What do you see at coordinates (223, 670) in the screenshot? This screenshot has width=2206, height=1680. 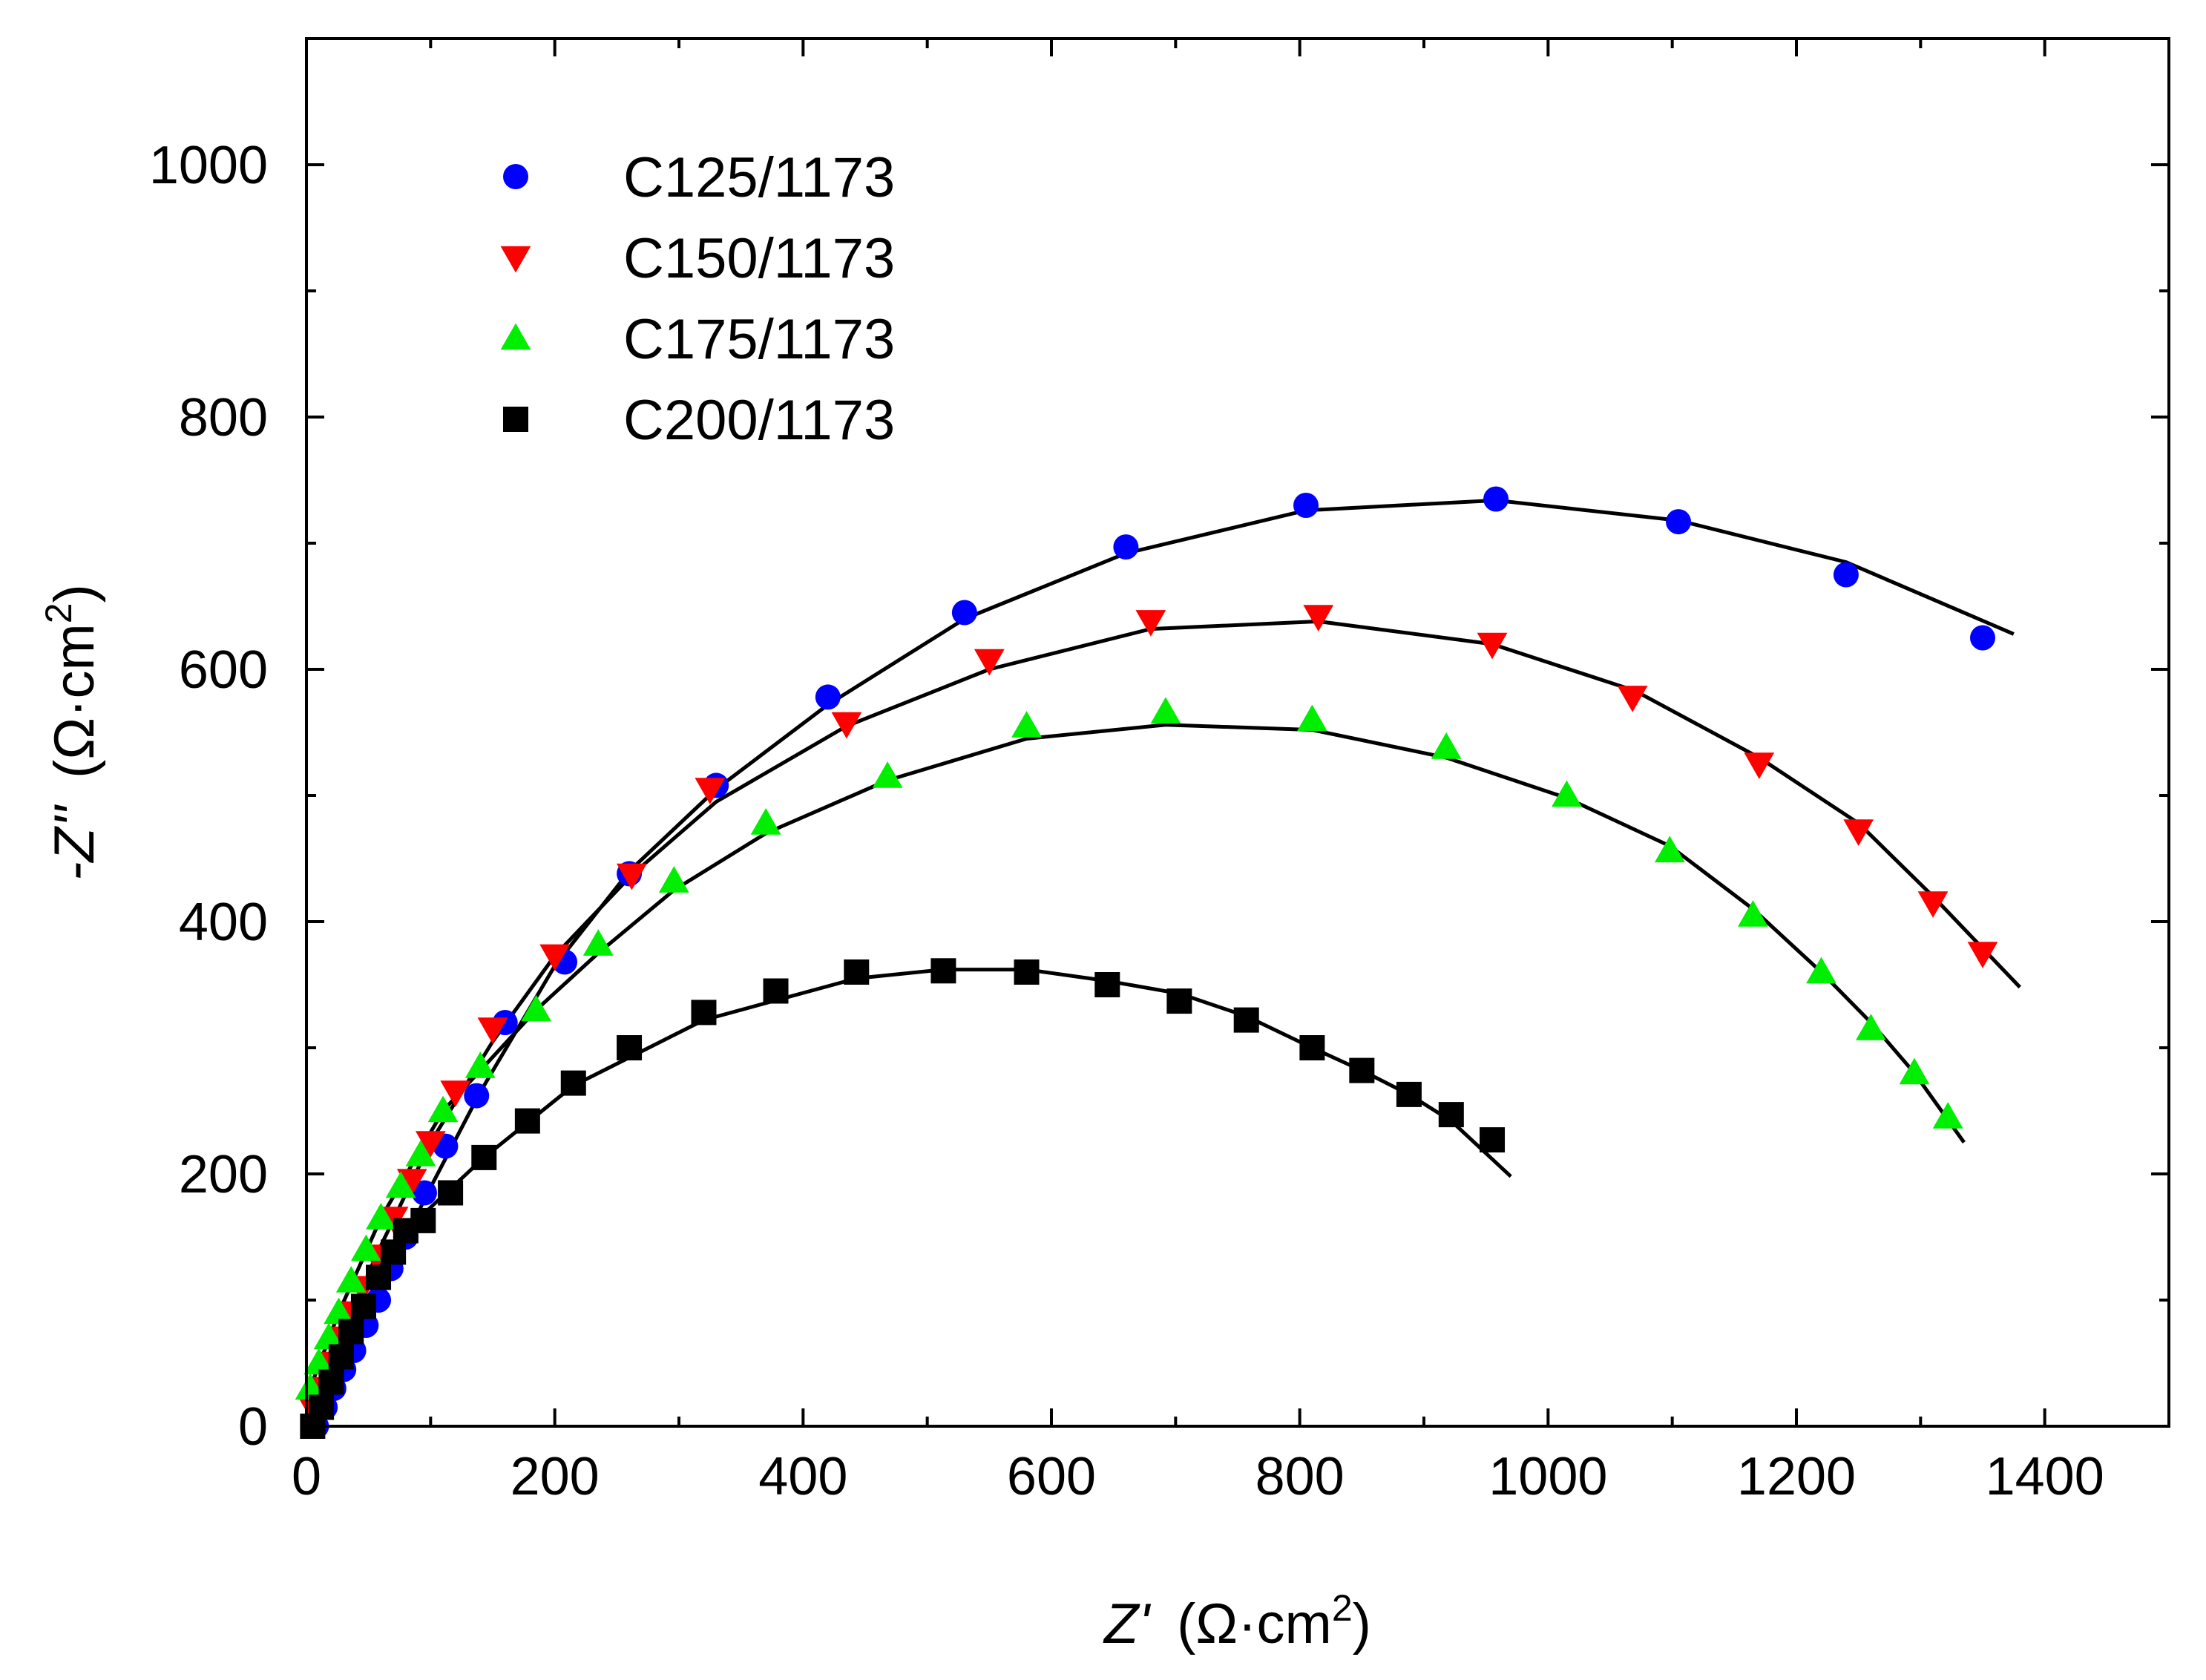 I see `y-tick-label: 600` at bounding box center [223, 670].